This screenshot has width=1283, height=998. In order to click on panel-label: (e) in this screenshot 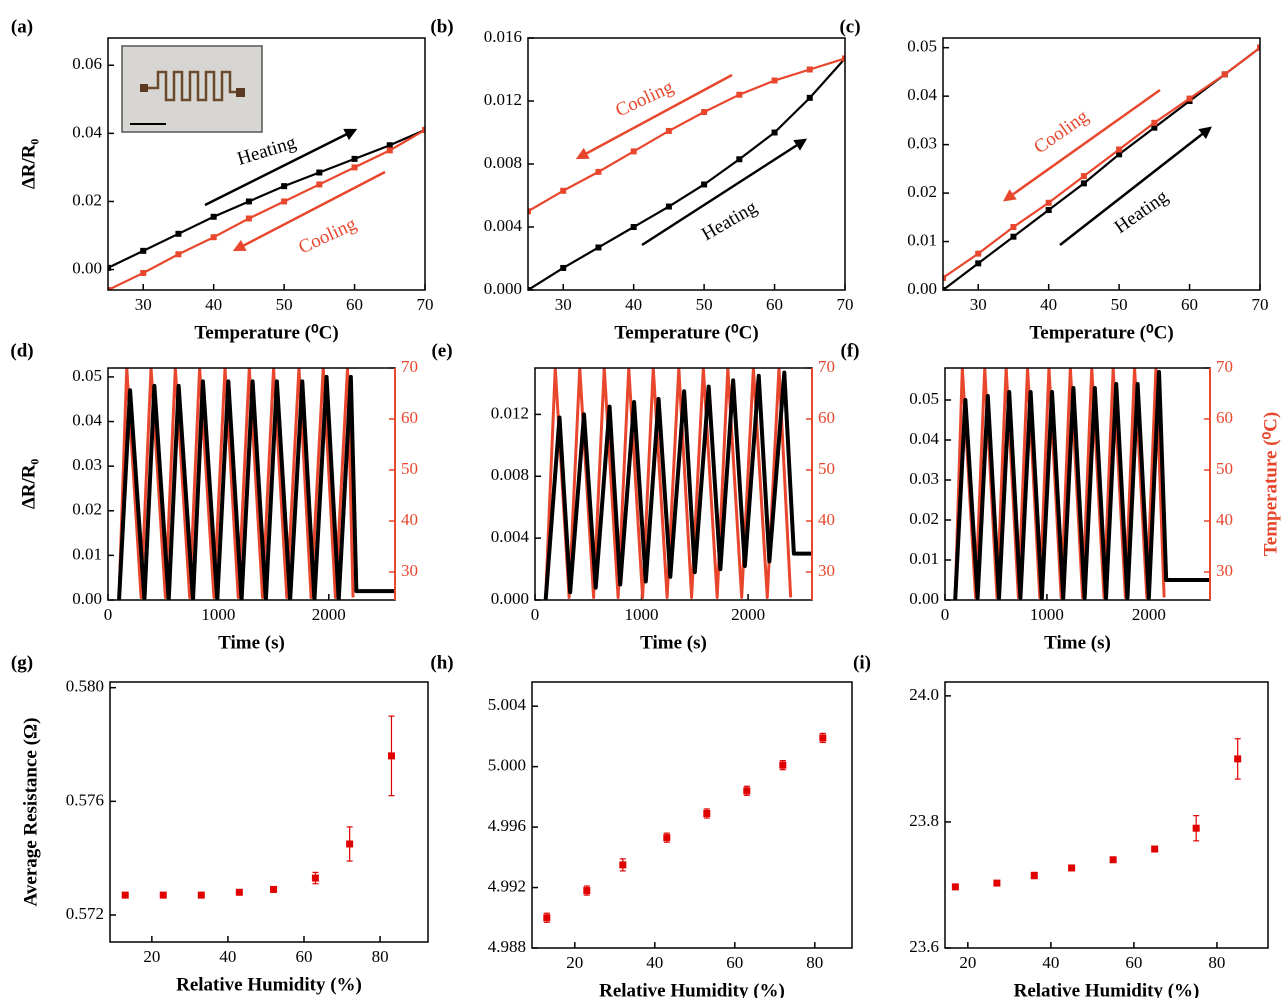, I will do `click(441, 350)`.